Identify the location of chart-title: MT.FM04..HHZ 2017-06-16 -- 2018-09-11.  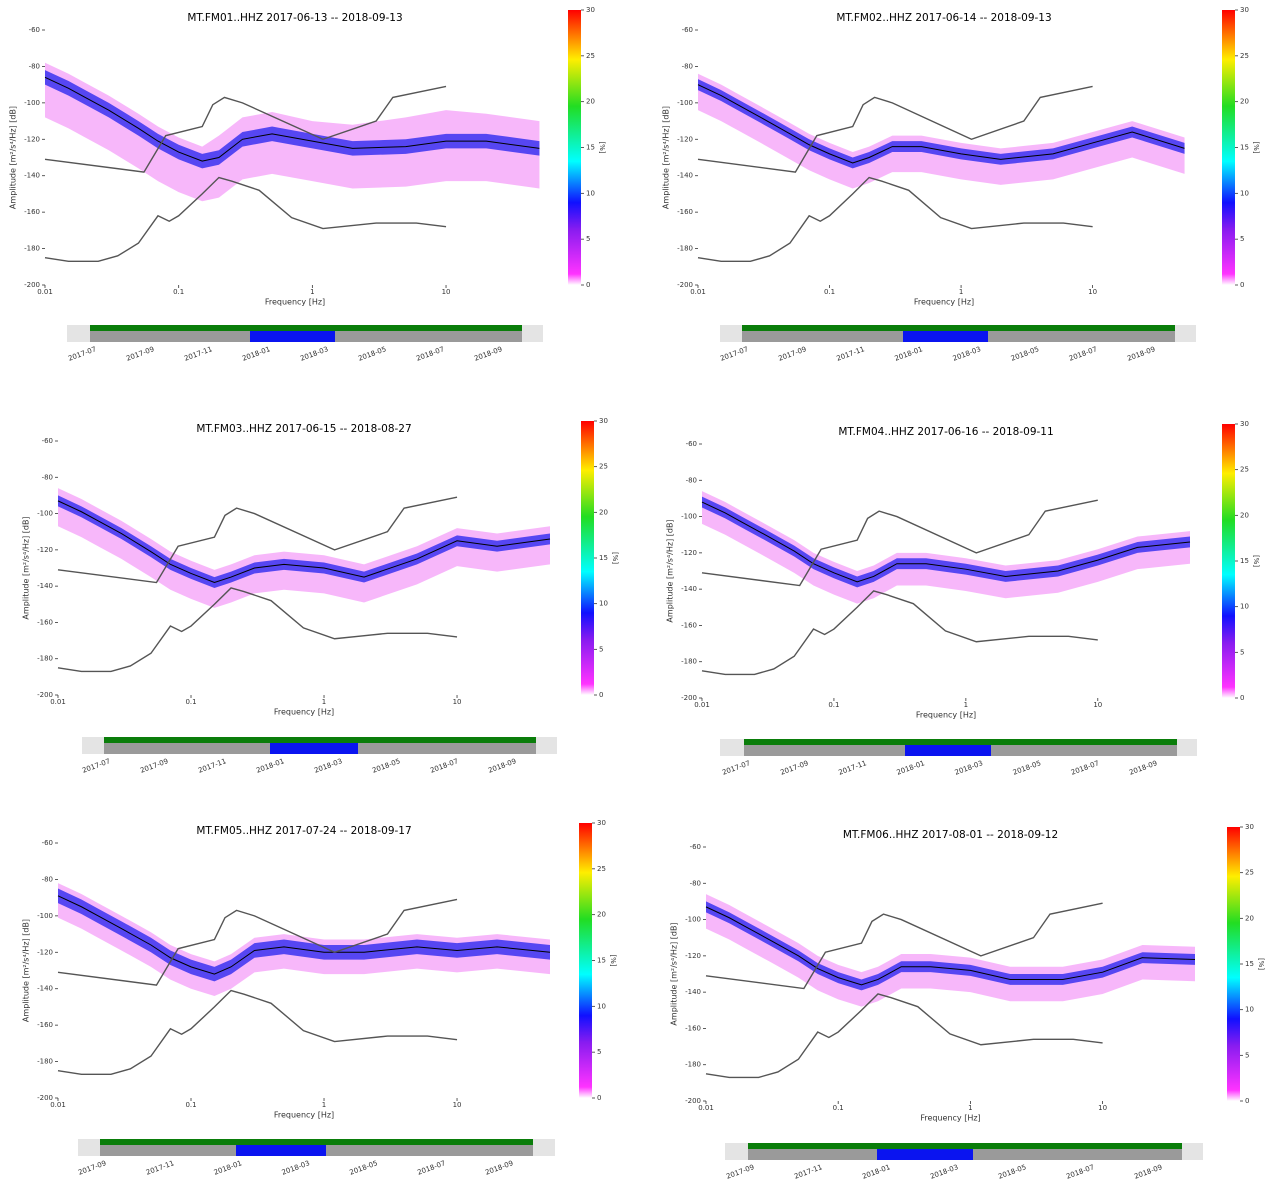
(945, 432).